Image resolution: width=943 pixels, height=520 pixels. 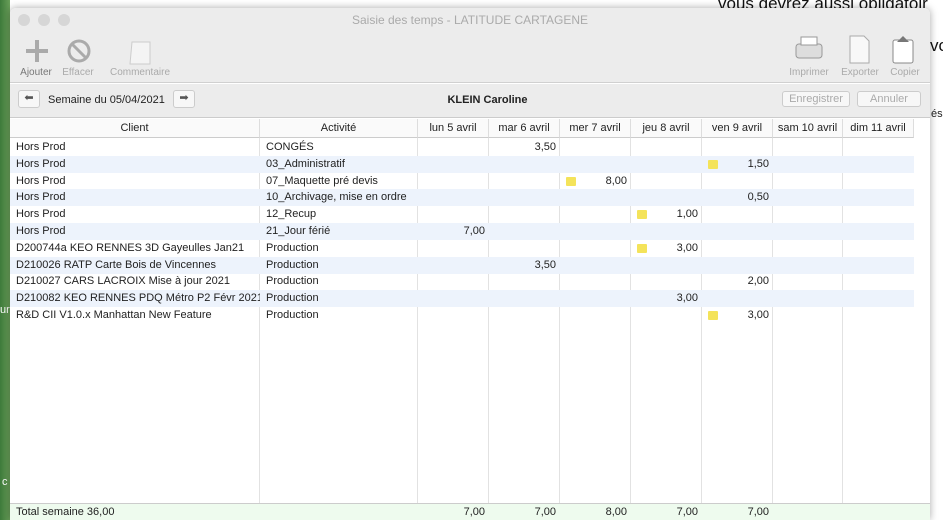 What do you see at coordinates (666, 128) in the screenshot?
I see `column-header: jeu 8 avril` at bounding box center [666, 128].